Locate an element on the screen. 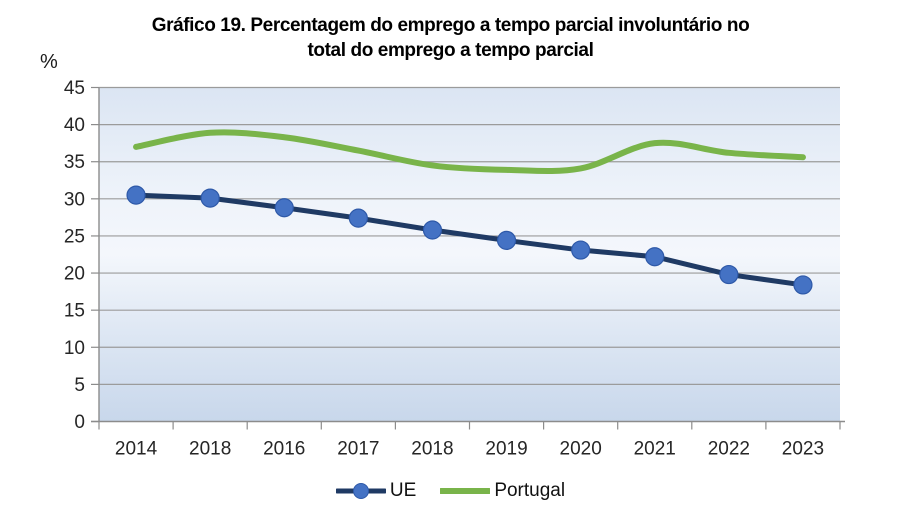 The height and width of the screenshot is (529, 901). chart-legend: UE Portugal is located at coordinates (450, 491).